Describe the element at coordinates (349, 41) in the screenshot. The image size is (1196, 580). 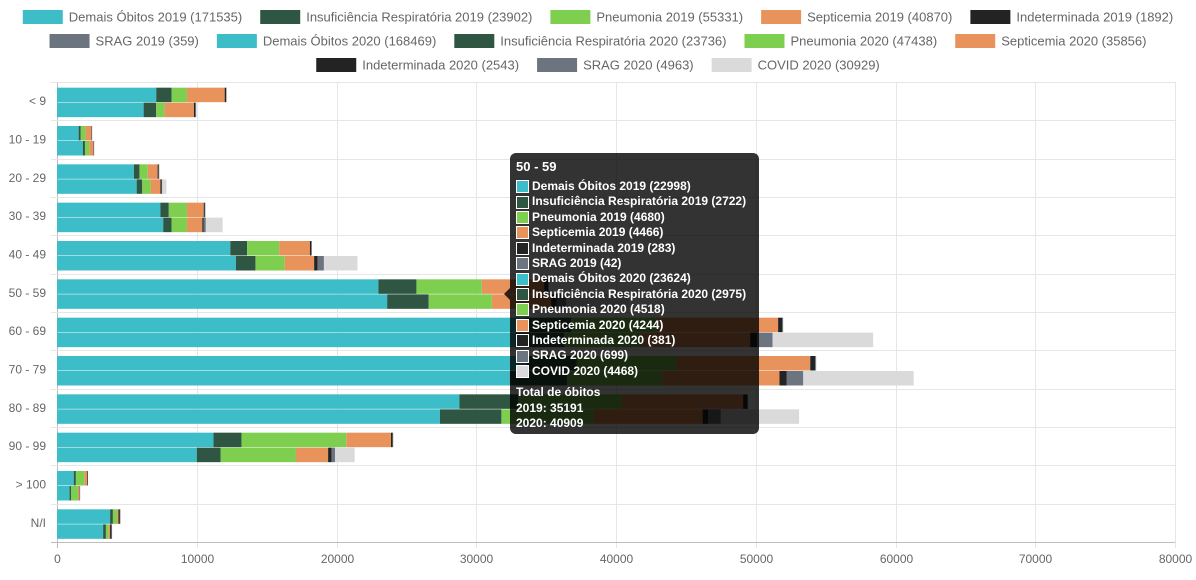
I see `legend-label: Demais Óbitos 2020 (168469)` at that location.